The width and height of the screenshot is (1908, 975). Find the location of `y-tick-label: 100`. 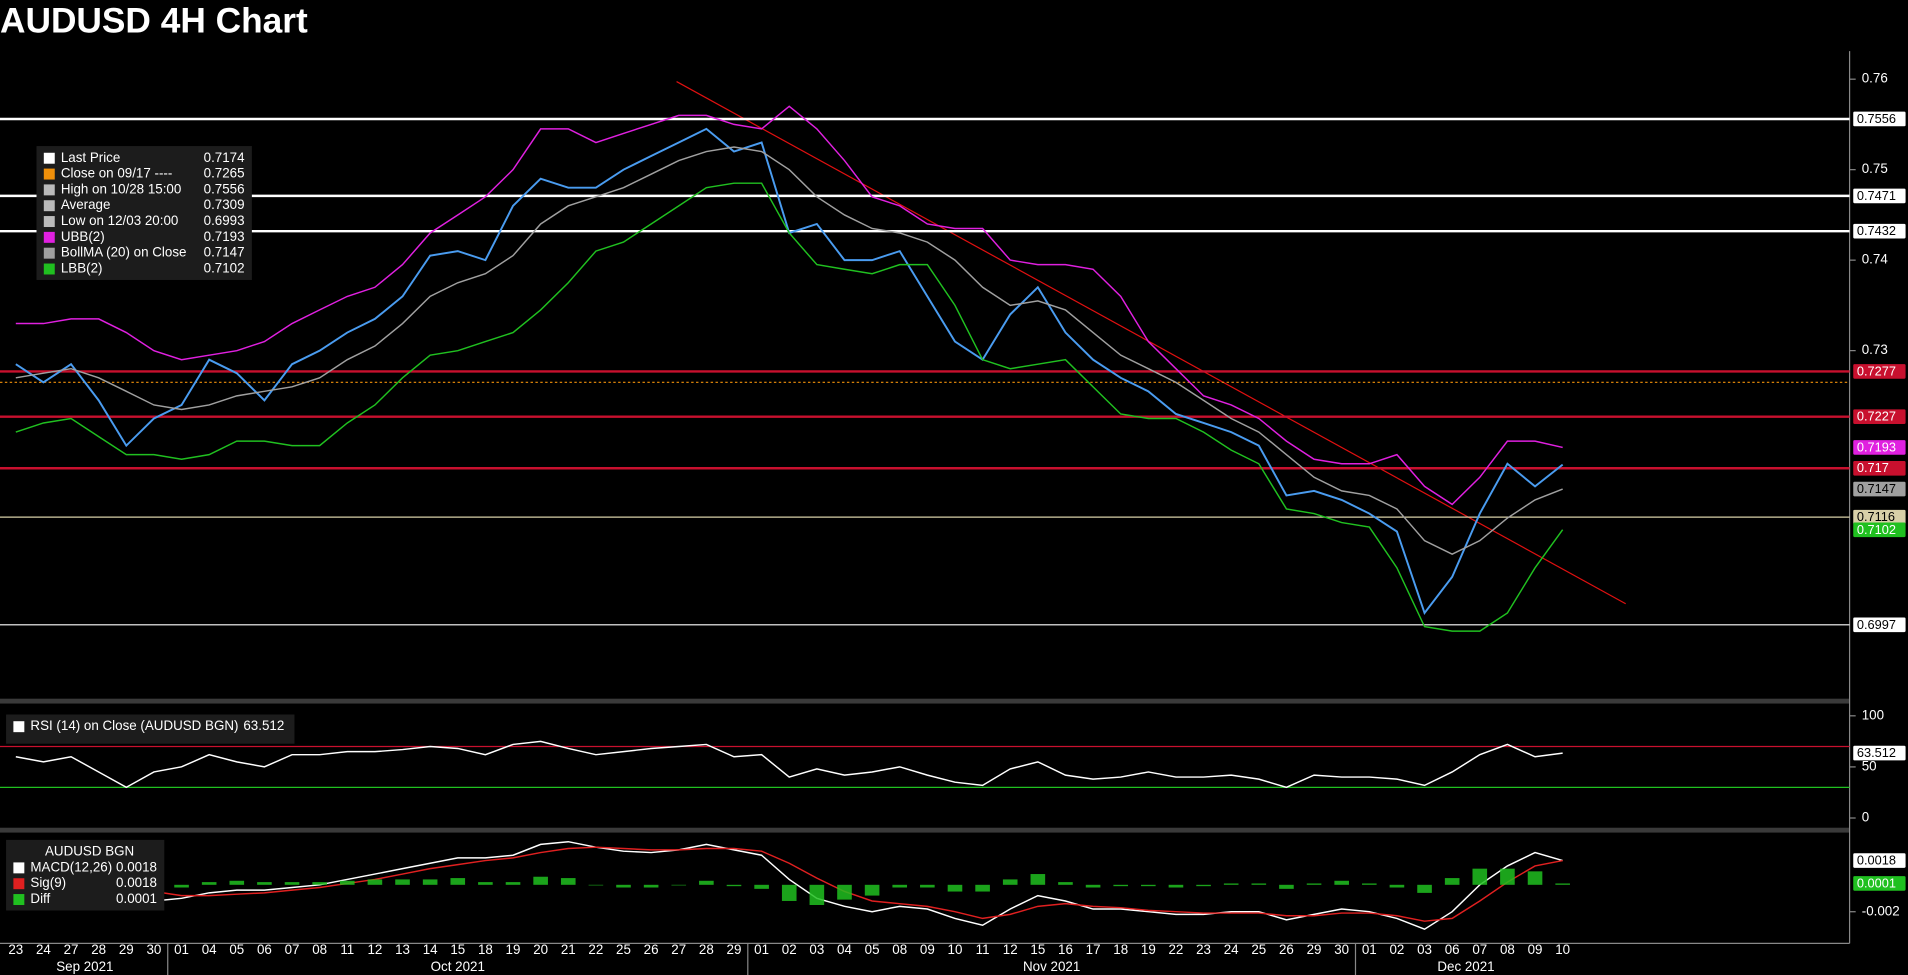

y-tick-label: 100 is located at coordinates (1873, 714).